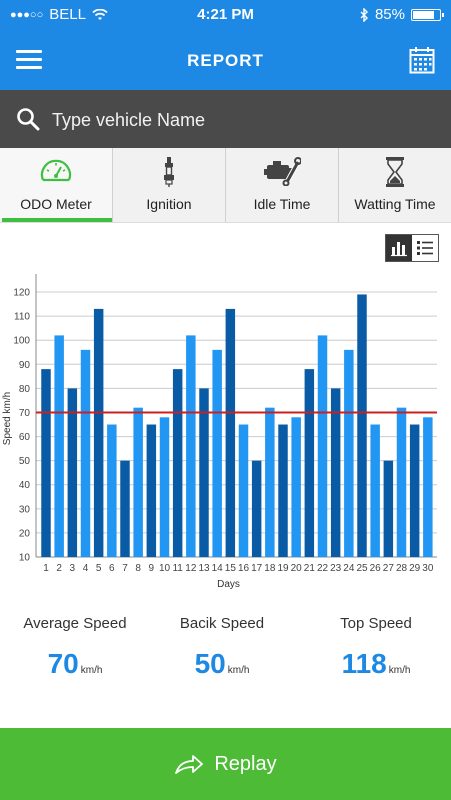 The width and height of the screenshot is (451, 800). Describe the element at coordinates (376, 568) in the screenshot. I see `x-tick-label: 26` at that location.